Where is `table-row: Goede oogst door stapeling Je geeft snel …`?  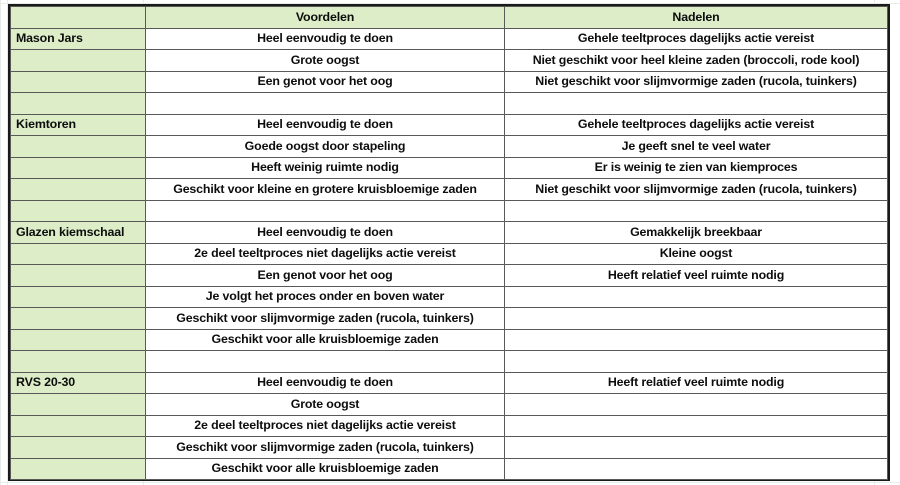 table-row: Goede oogst door stapeling Je geeft snel … is located at coordinates (449, 146).